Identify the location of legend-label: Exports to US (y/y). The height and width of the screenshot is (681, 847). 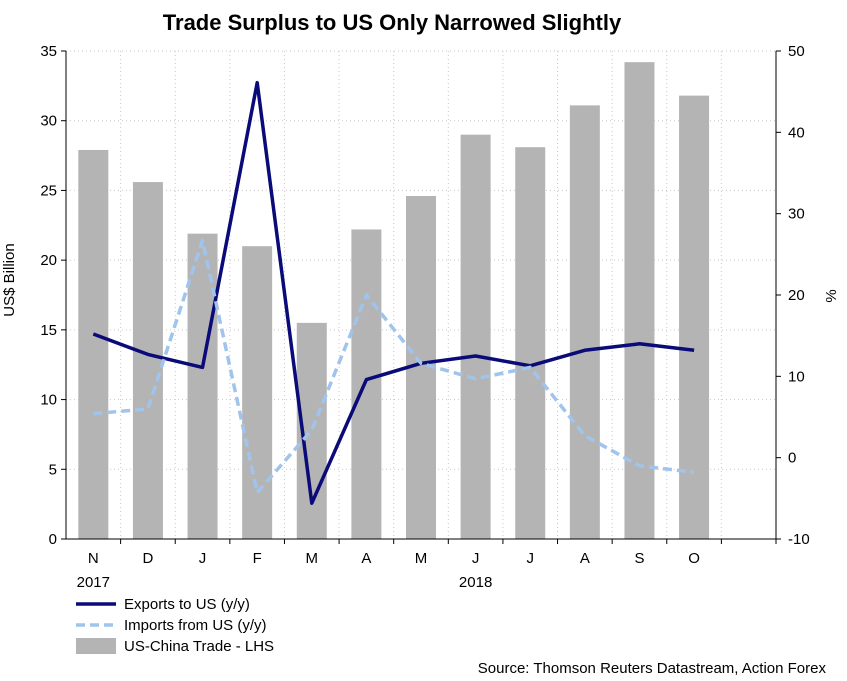
(187, 604).